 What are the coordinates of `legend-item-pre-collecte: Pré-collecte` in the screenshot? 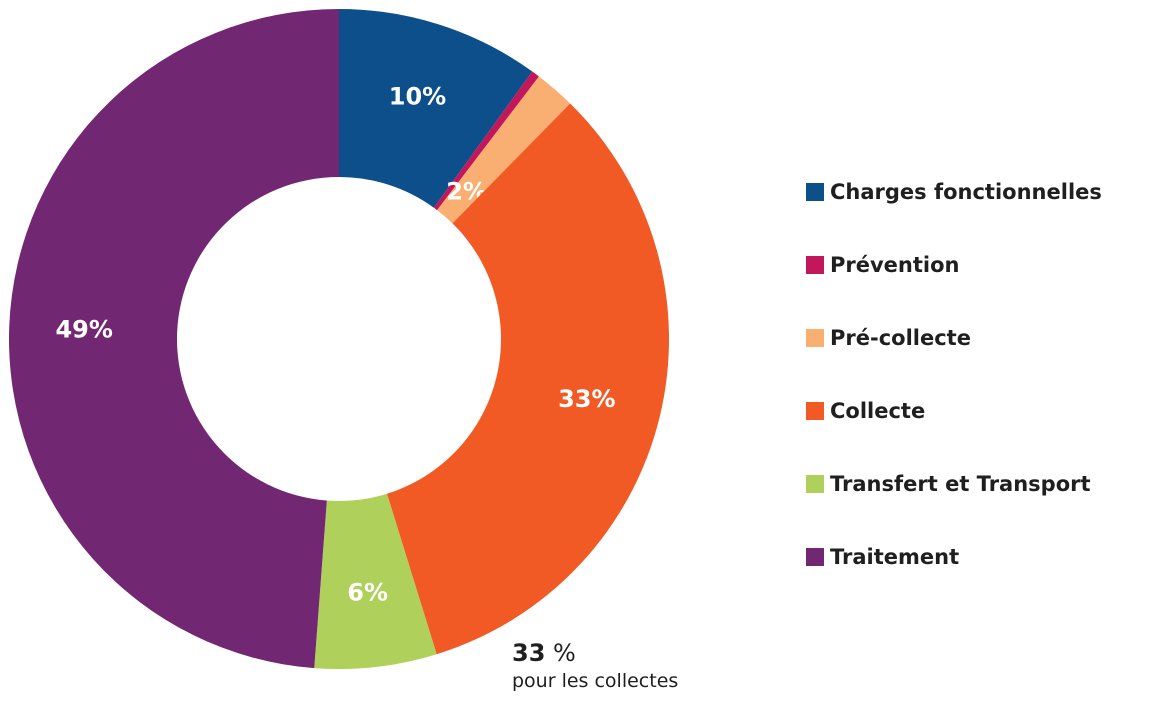 It's located at (954, 338).